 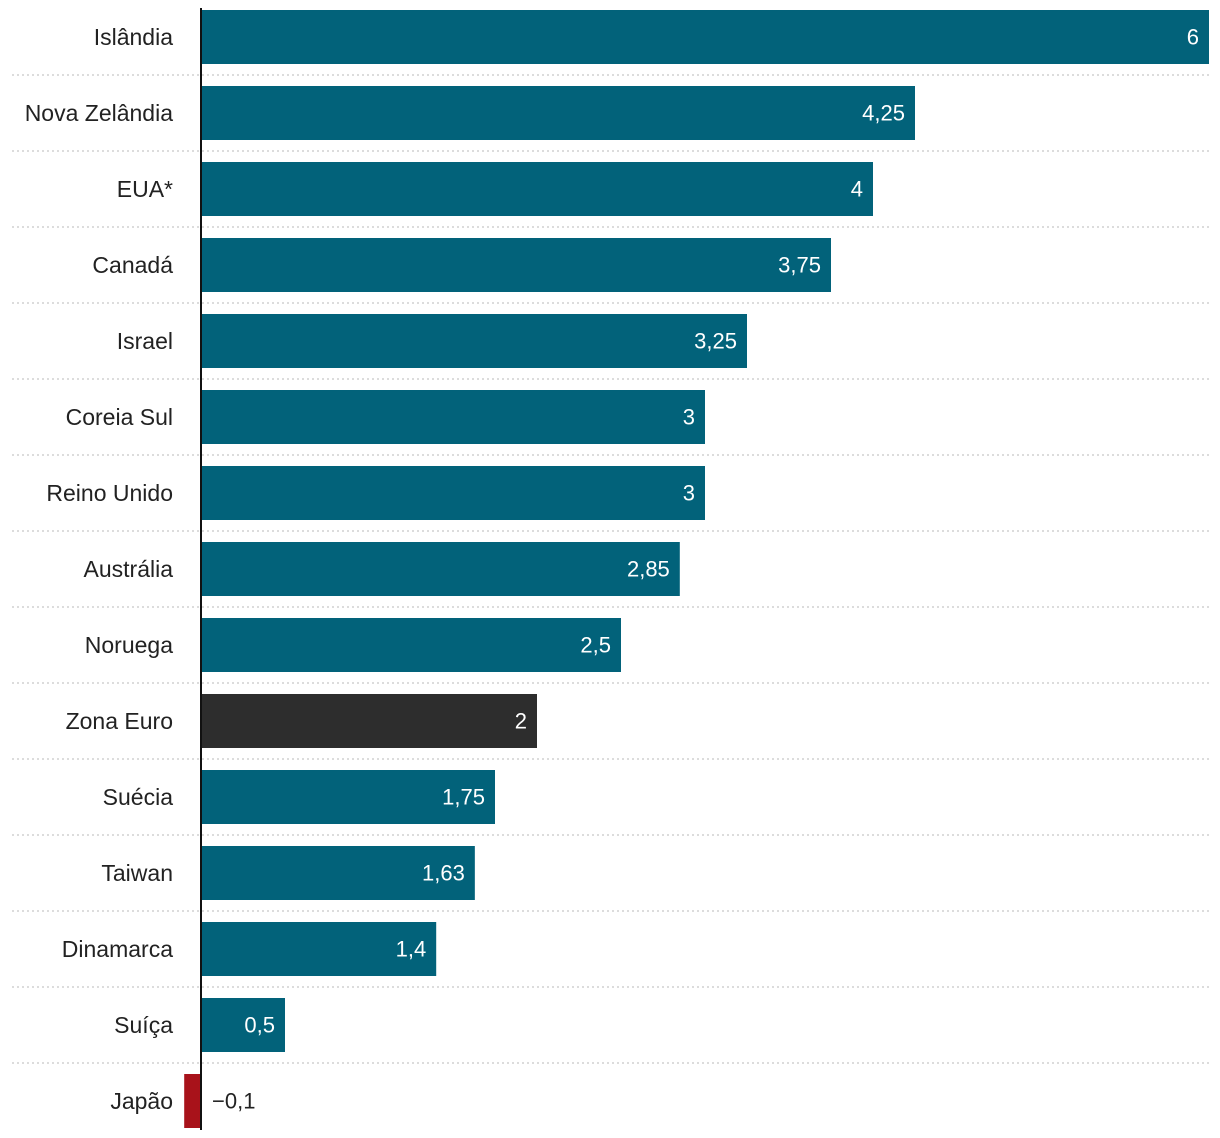 What do you see at coordinates (117, 949) in the screenshot?
I see `category-label: Dinamarca` at bounding box center [117, 949].